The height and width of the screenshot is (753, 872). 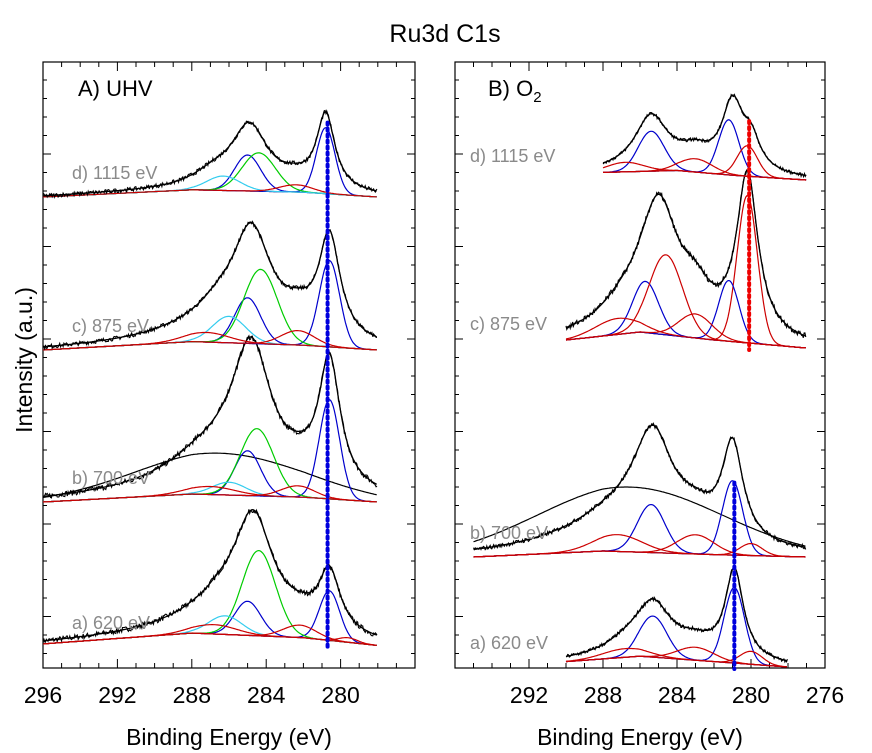 I want to click on panel-label: B) O2, so click(x=515, y=91).